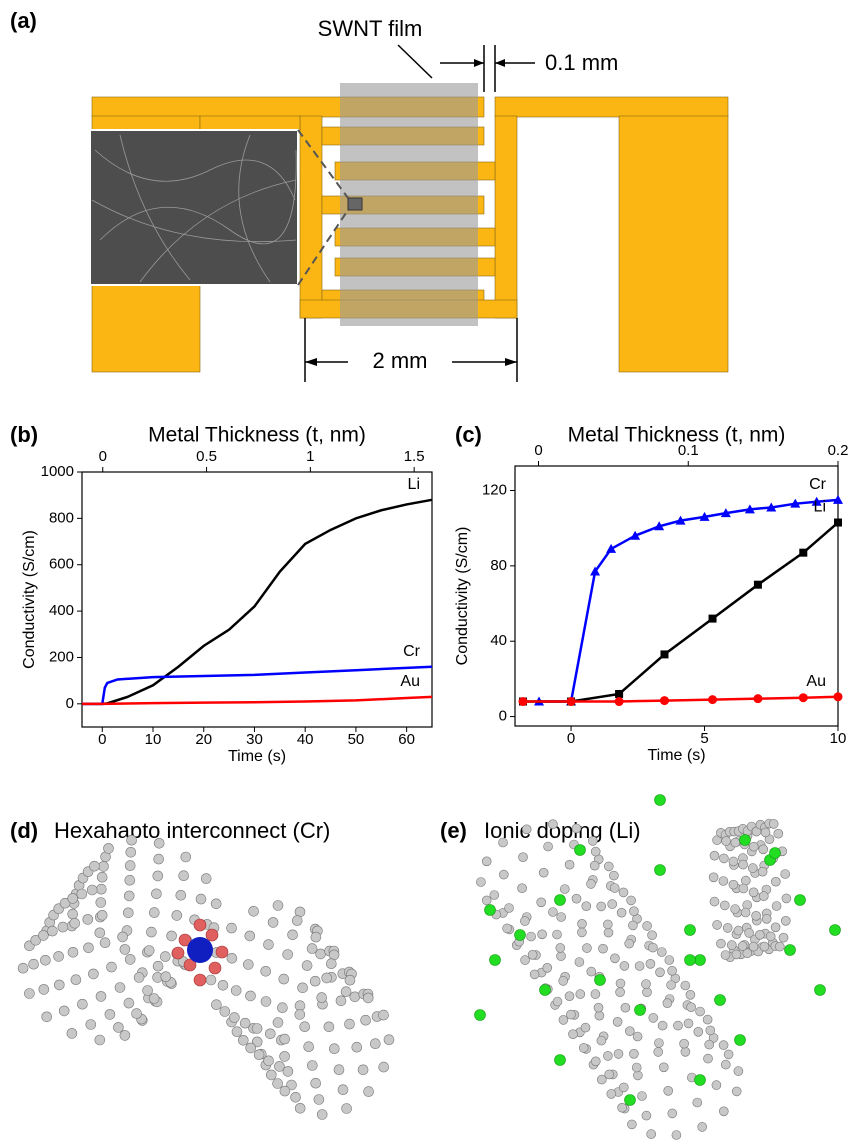  I want to click on x-tick-label: 0, so click(571, 738).